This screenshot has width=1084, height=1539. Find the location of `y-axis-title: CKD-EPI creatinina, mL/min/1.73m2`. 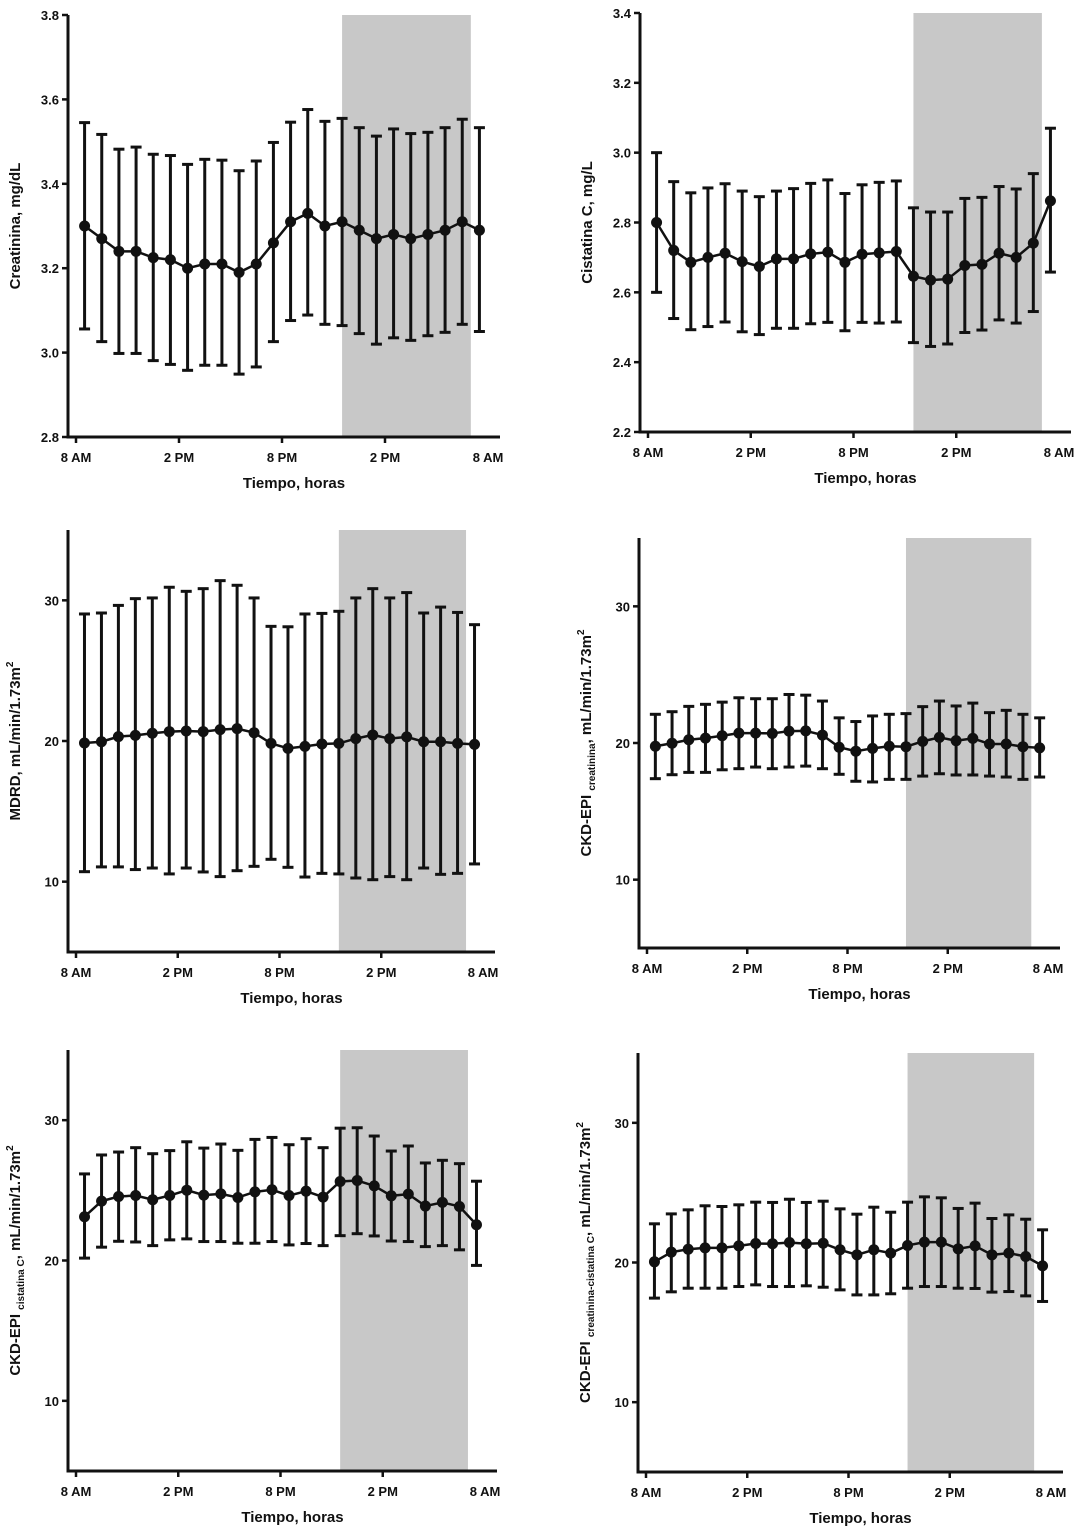

y-axis-title: CKD-EPI creatinina, mL/min/1.73m2 is located at coordinates (587, 742).